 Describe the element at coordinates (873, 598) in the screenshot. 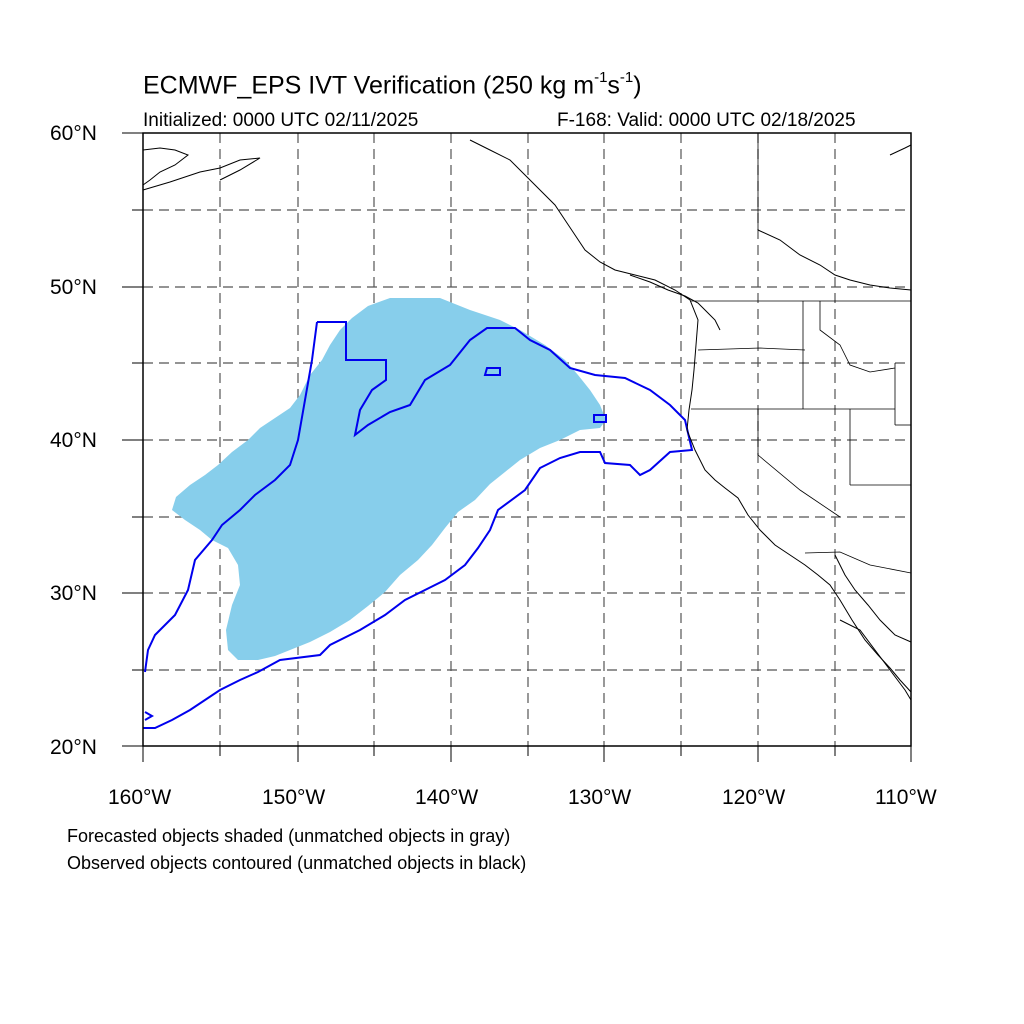

I see `baja-coast` at that location.